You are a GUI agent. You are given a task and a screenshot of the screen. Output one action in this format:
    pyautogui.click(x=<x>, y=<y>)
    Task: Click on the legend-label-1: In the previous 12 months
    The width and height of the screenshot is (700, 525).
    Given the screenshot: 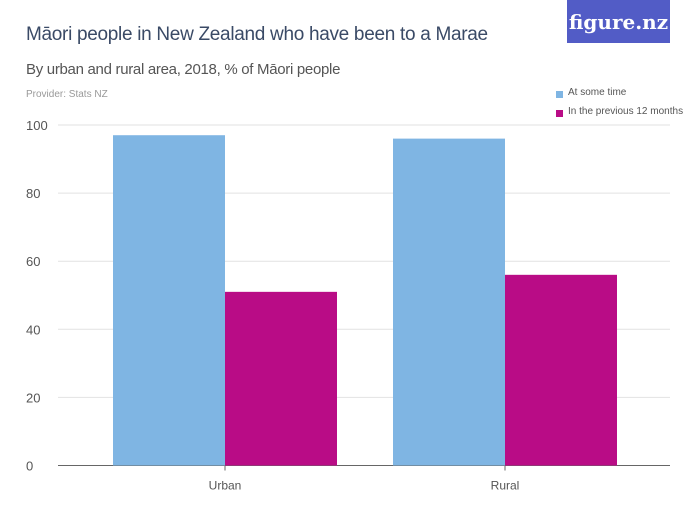 What is the action you would take?
    pyautogui.click(x=626, y=111)
    